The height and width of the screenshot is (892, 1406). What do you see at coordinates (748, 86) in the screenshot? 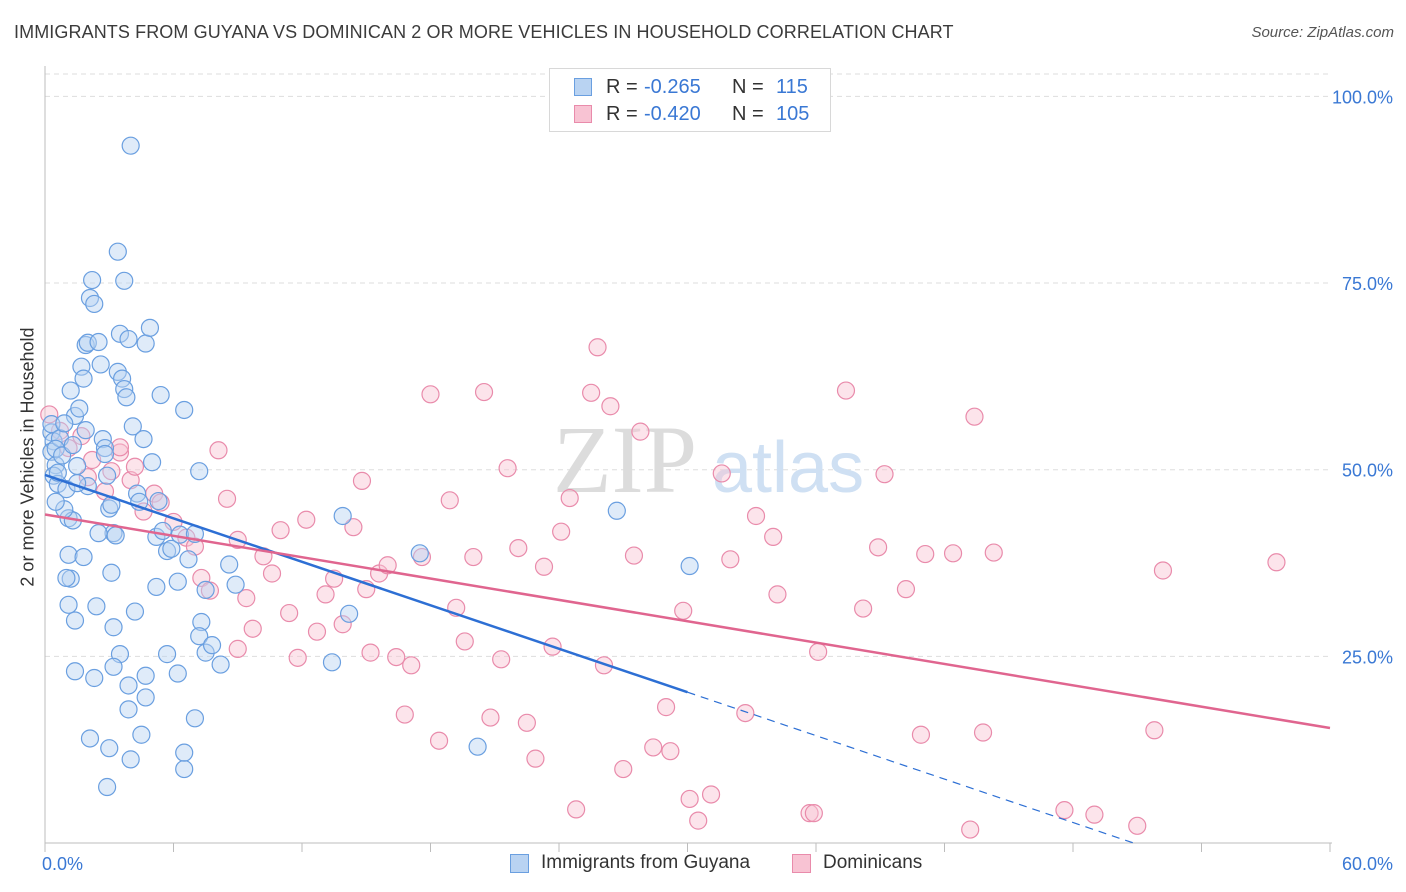
I see `n-label: N =` at bounding box center [748, 86].